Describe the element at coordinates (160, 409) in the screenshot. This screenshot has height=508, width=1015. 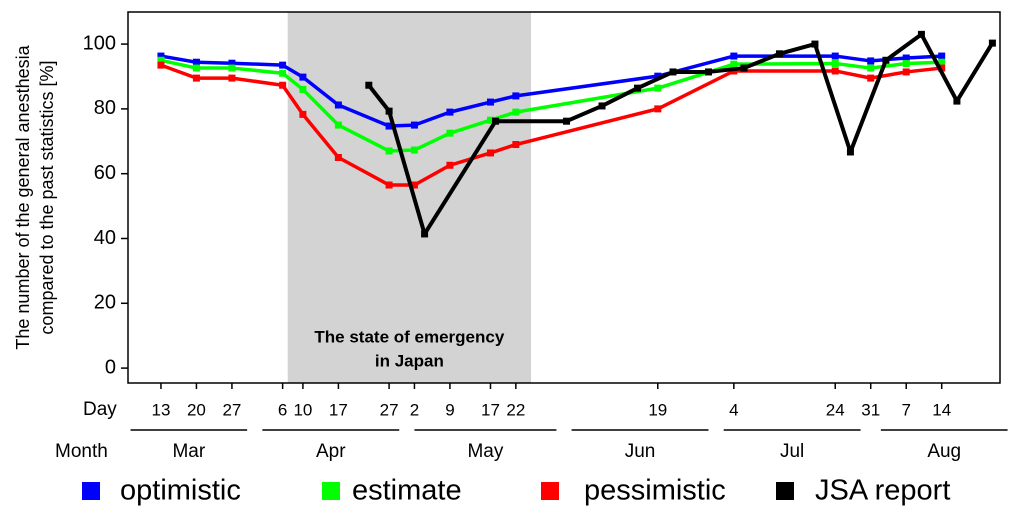
I see `x-tick-label: 13` at that location.